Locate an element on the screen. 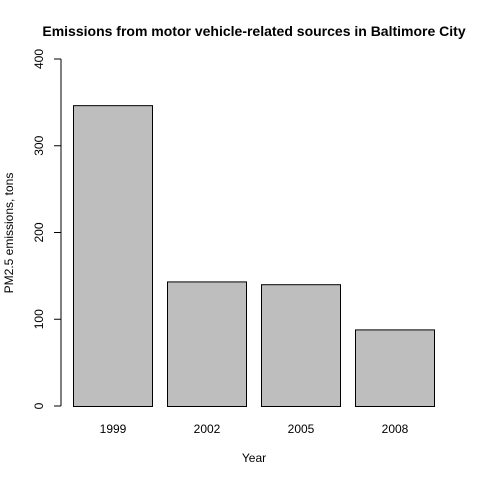 This screenshot has width=480, height=480. x-tick-label: 2002 is located at coordinates (207, 429).